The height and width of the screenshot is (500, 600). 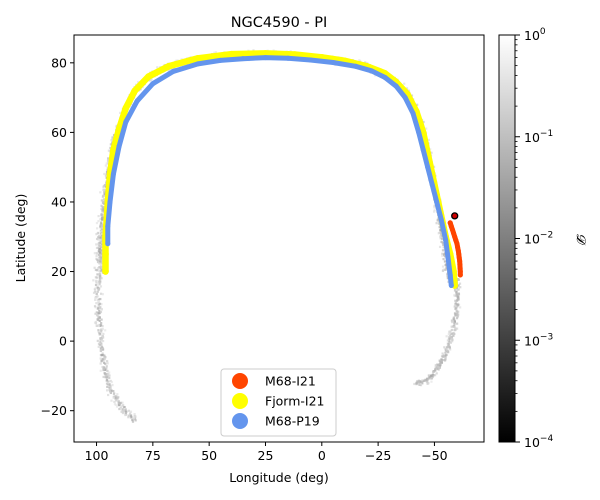 What do you see at coordinates (322, 455) in the screenshot?
I see `x-tick-label: 0` at bounding box center [322, 455].